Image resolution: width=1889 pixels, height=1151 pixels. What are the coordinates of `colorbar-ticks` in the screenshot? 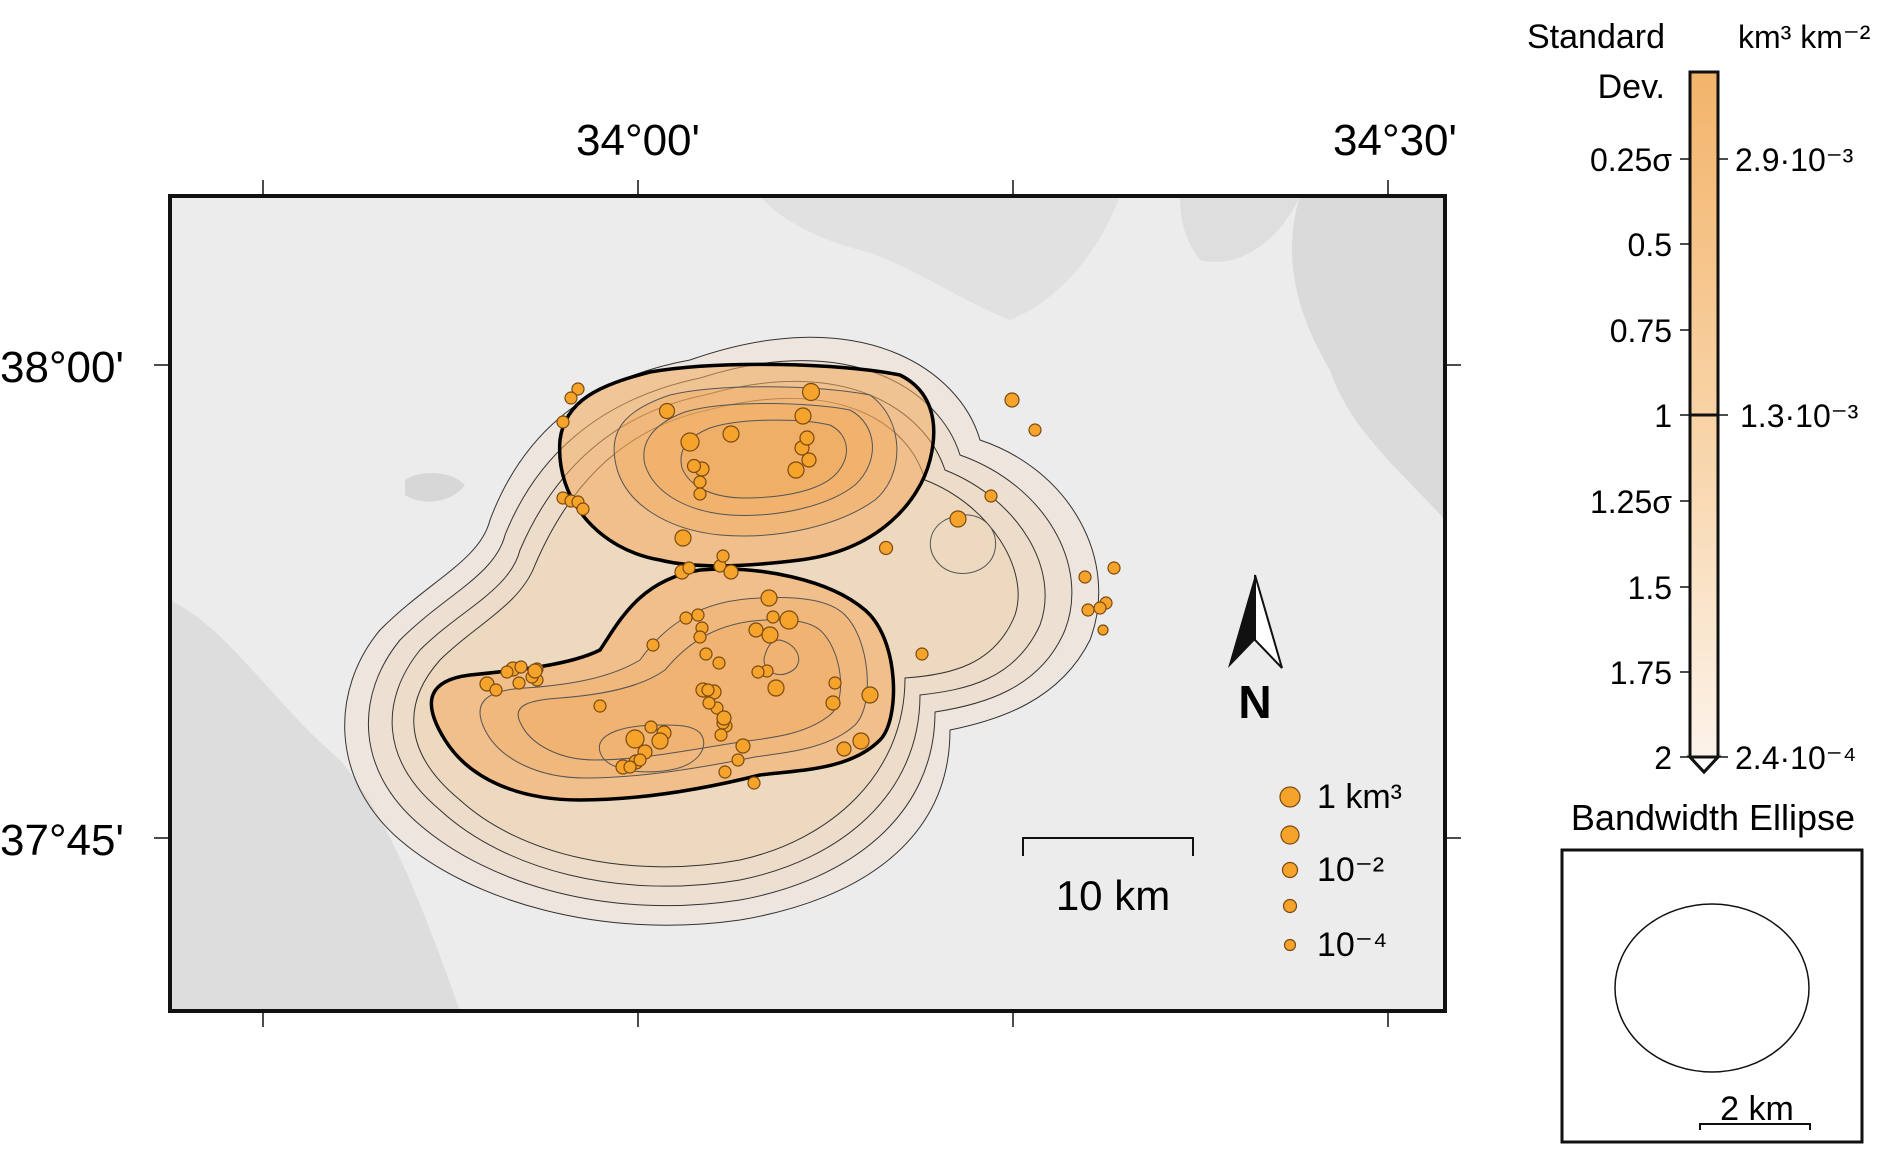 It's located at (1704, 458).